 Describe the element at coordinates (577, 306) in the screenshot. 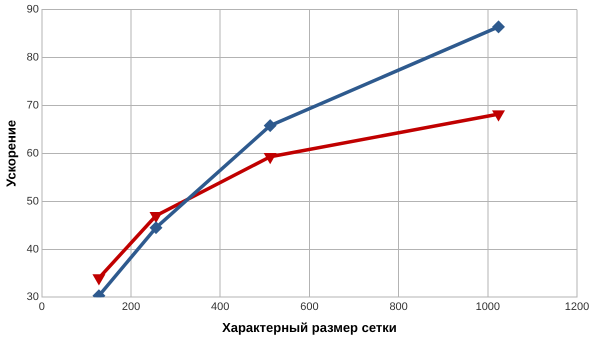

I see `x-tick-label: 1200` at that location.